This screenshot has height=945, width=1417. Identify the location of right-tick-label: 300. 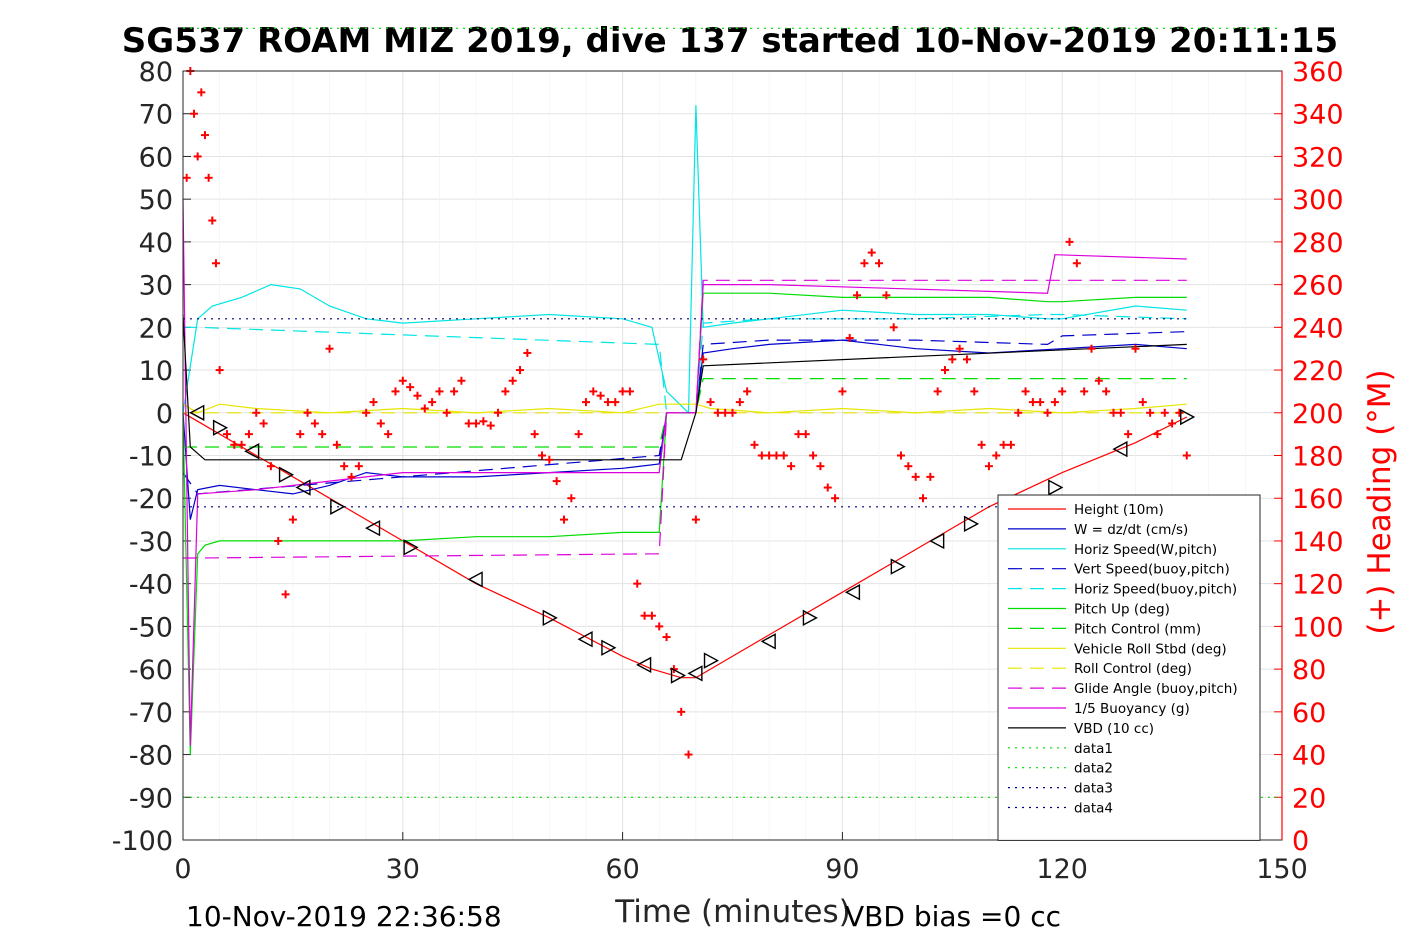
(1318, 200).